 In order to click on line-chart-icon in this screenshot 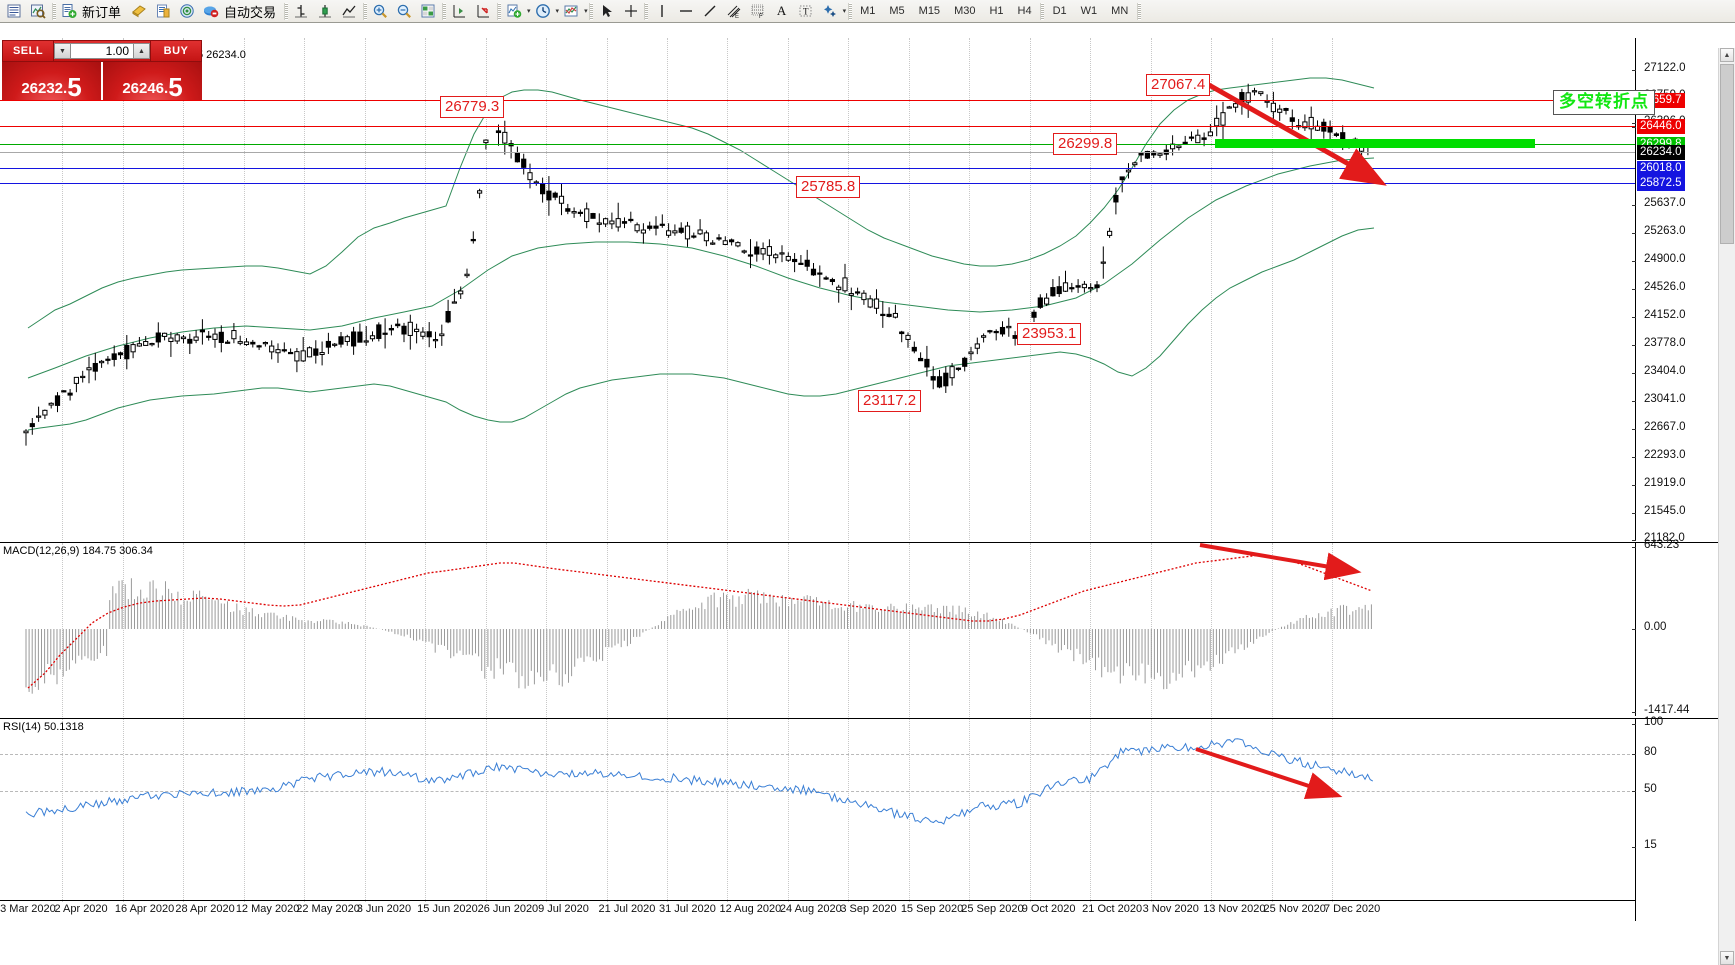, I will do `click(349, 11)`.